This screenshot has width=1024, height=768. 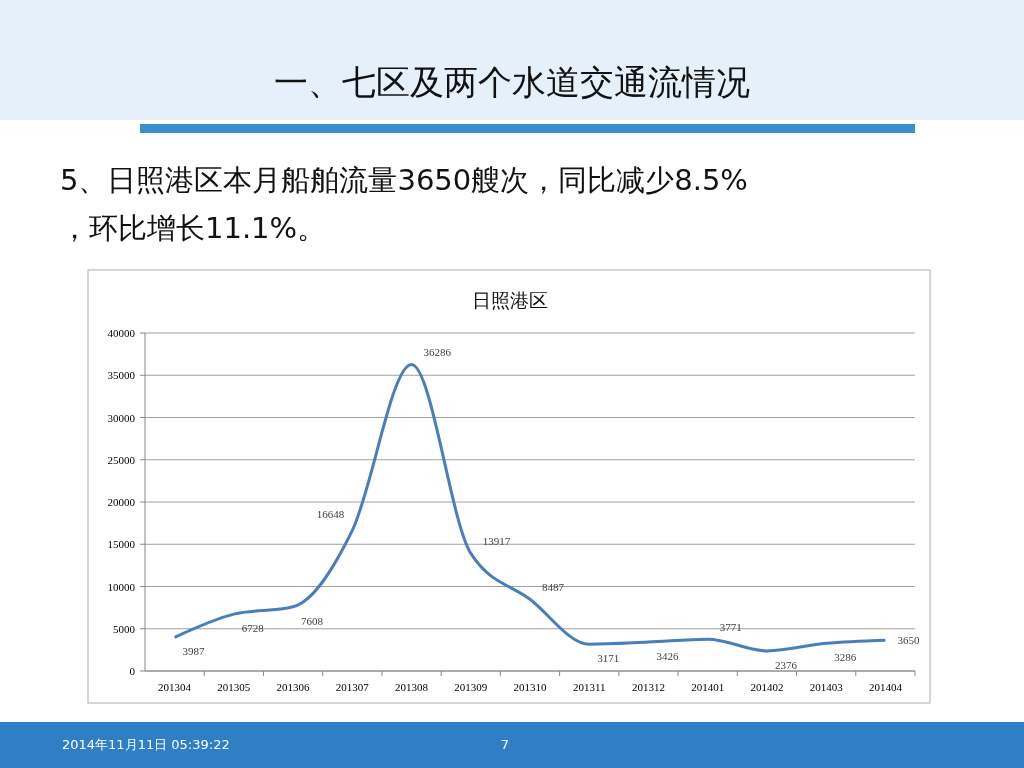 What do you see at coordinates (530, 687) in the screenshot?
I see `x-tick-label: 201310` at bounding box center [530, 687].